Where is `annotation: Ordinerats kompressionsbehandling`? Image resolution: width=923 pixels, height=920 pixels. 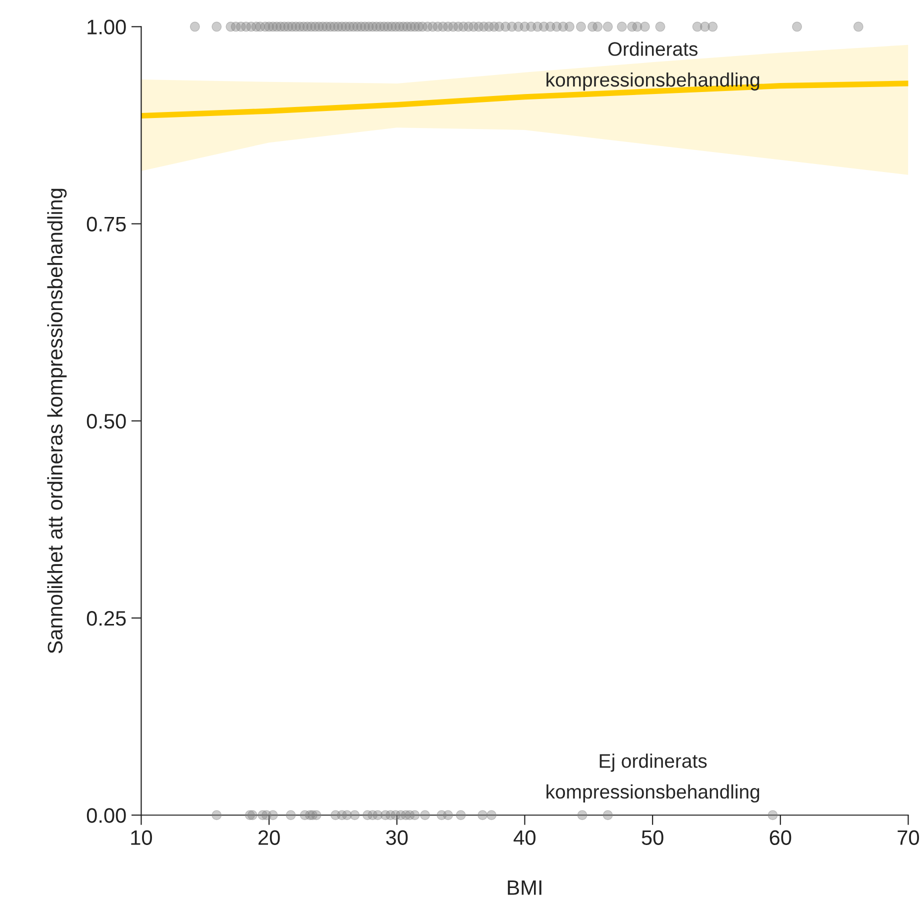 annotation: Ordinerats kompressionsbehandling is located at coordinates (653, 66).